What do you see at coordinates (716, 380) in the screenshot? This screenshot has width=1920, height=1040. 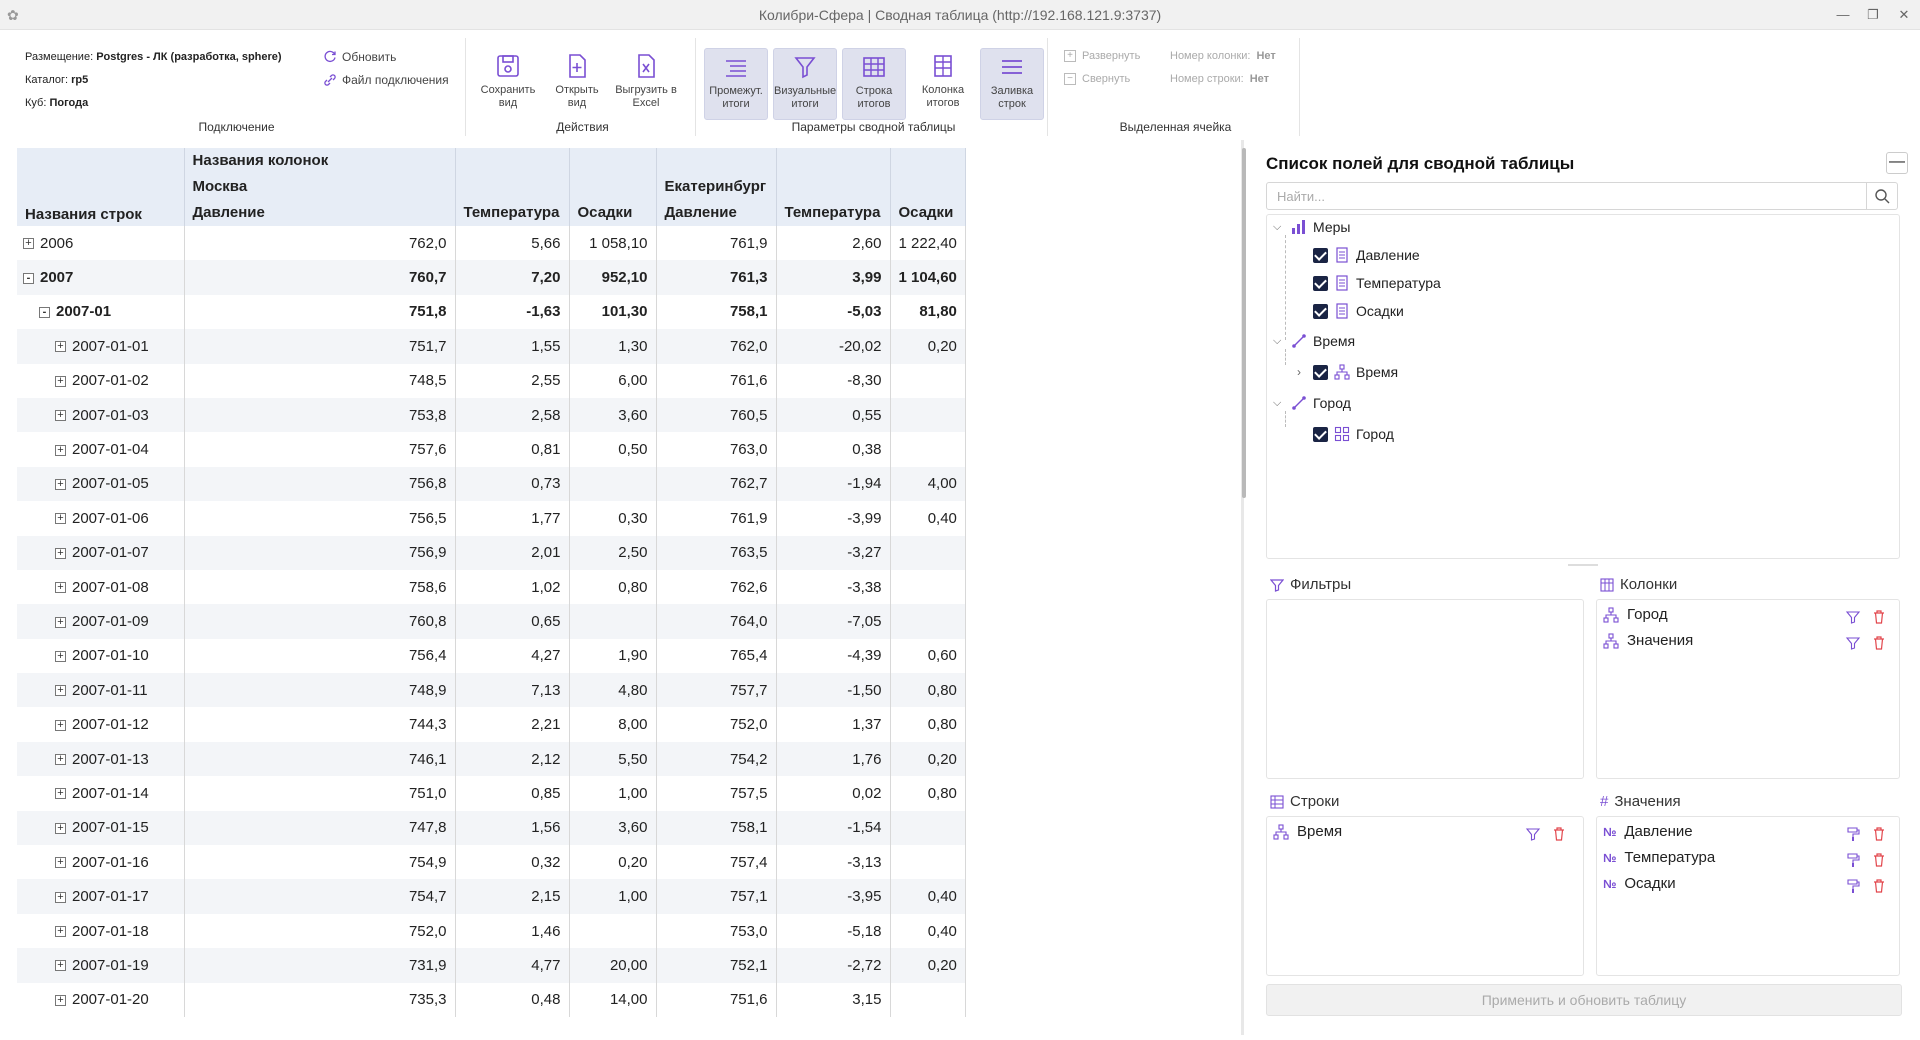 I see `value-cell: 761,6` at bounding box center [716, 380].